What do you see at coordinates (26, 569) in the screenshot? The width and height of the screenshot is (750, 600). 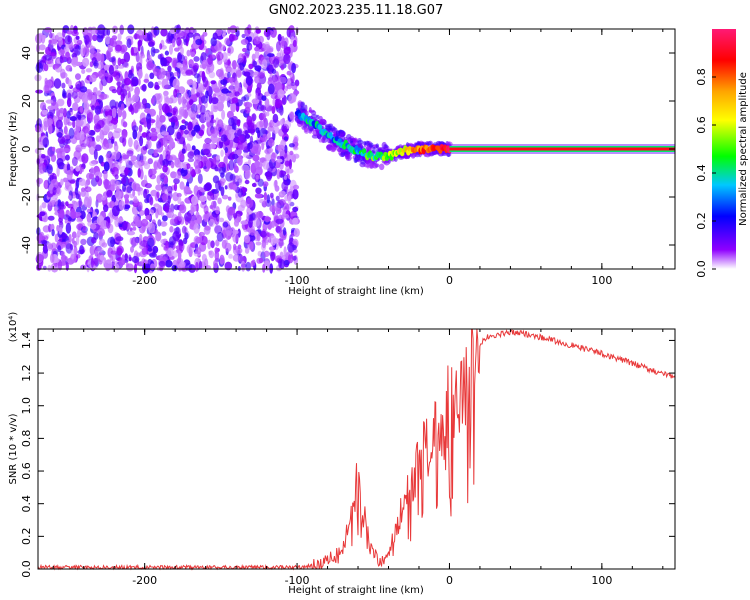 I see `y-tick-label: 0.0` at bounding box center [26, 569].